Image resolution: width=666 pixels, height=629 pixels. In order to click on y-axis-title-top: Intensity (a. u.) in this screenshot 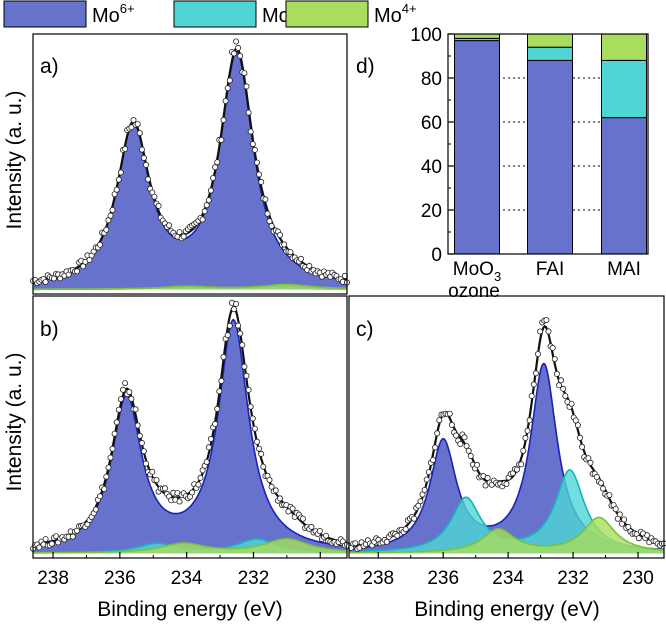, I will do `click(14, 160)`.